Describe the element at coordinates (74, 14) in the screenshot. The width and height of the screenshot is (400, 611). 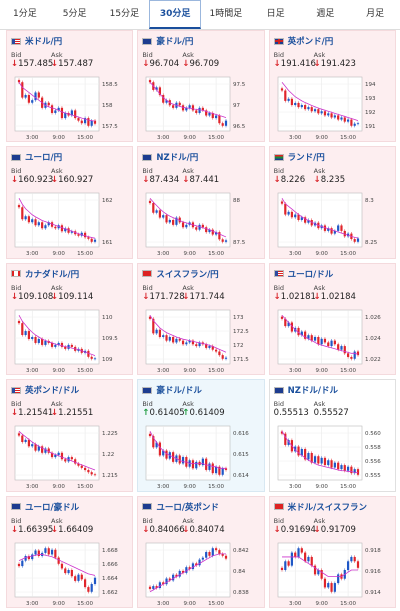
I see `tab-2: 5分足` at that location.